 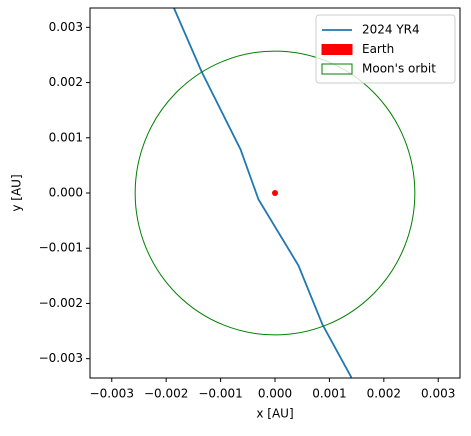 I want to click on legend-box, so click(x=385, y=49).